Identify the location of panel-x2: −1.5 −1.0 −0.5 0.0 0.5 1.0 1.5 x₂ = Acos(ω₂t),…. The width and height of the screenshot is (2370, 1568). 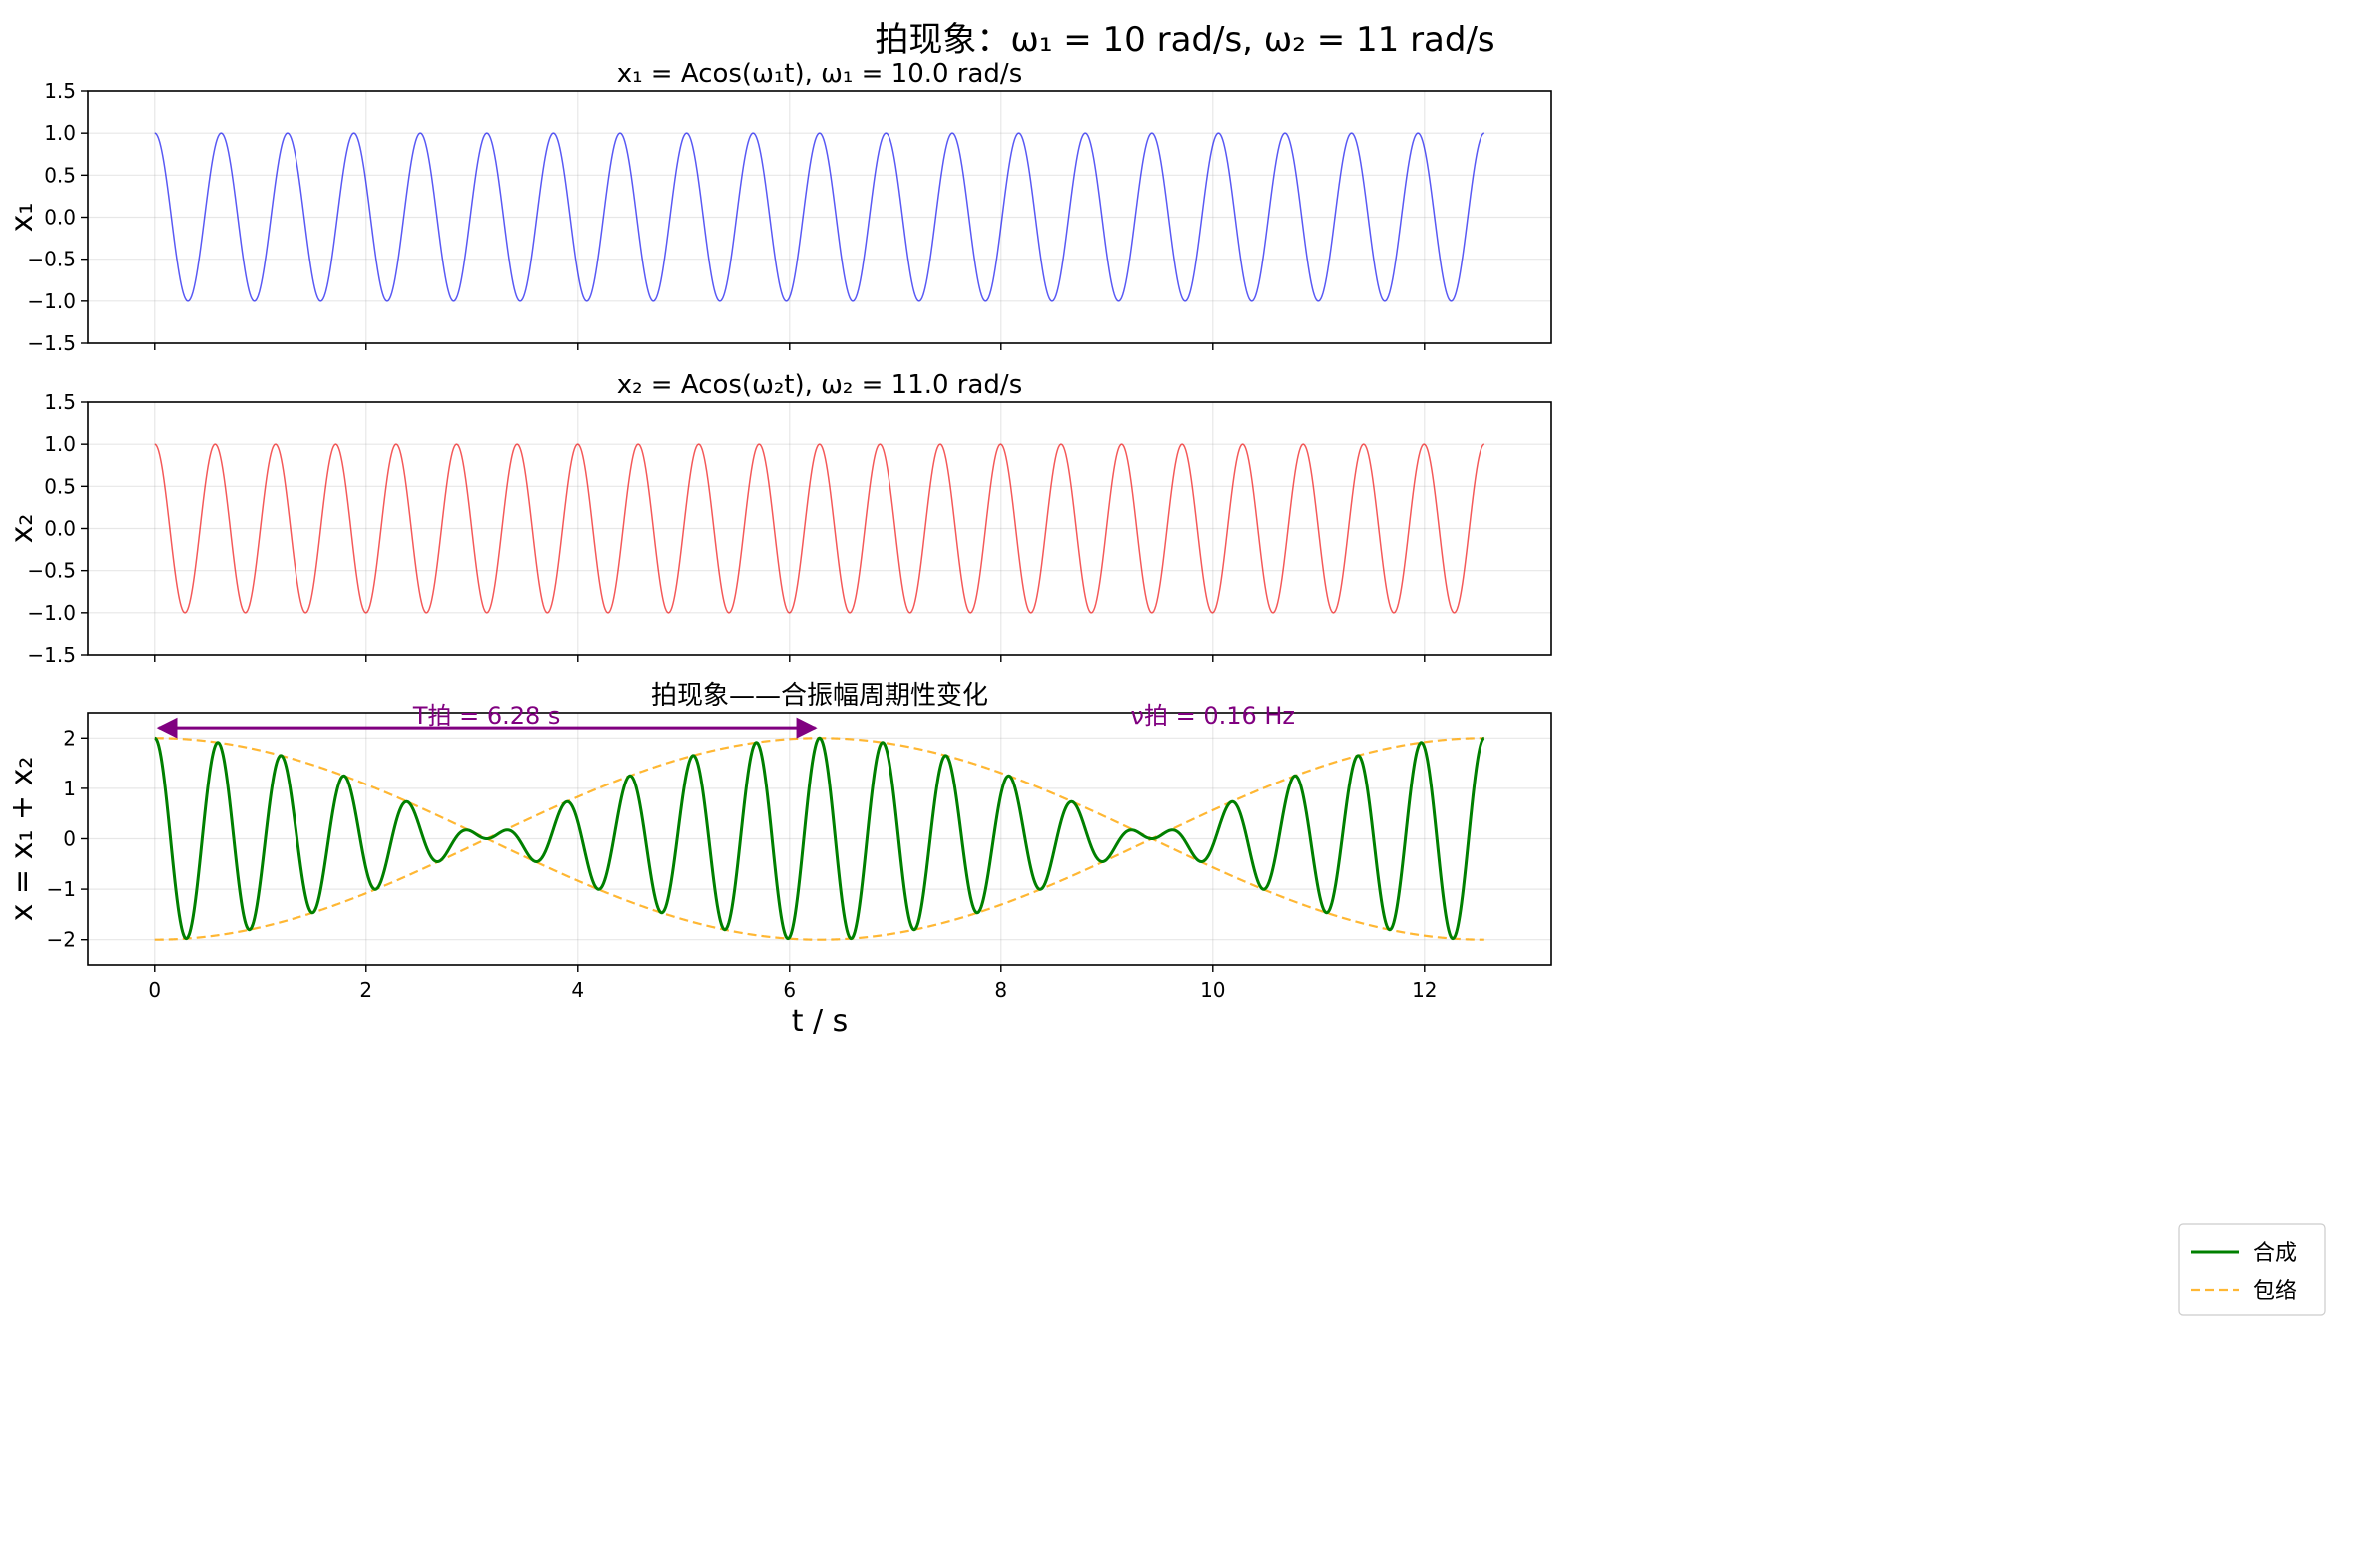
(778, 518).